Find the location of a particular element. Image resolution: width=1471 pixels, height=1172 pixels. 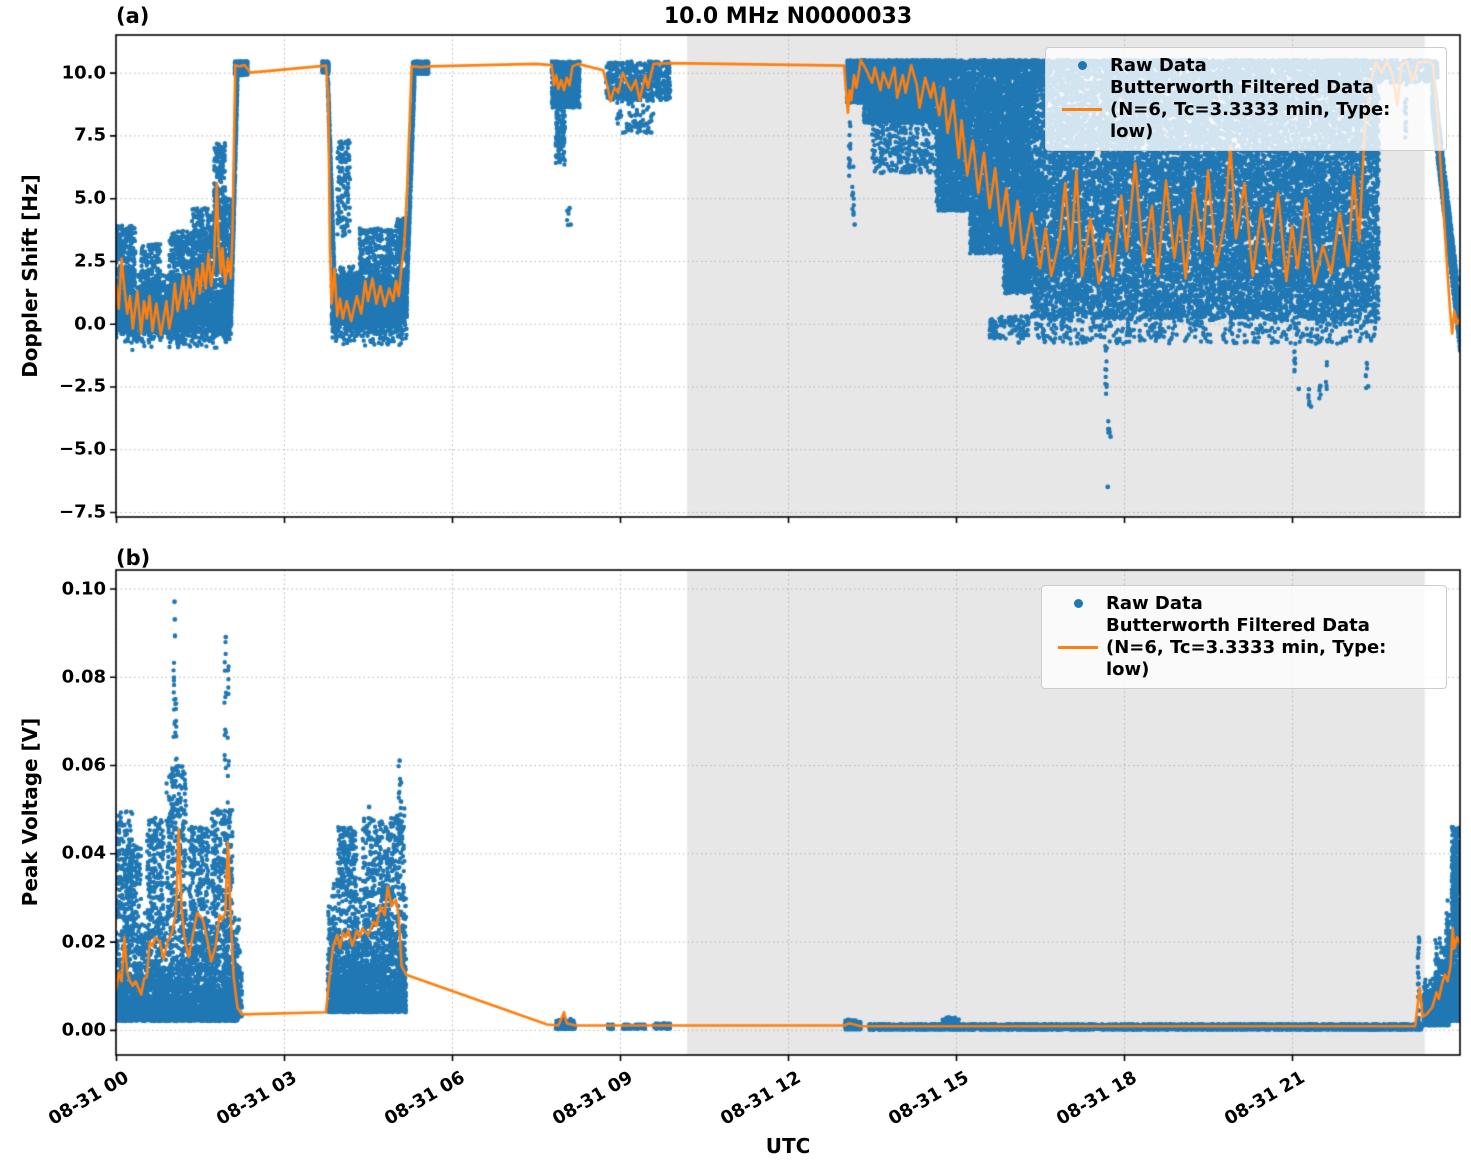

panel-b-ytick-0.06: 0.06 is located at coordinates (83, 765).